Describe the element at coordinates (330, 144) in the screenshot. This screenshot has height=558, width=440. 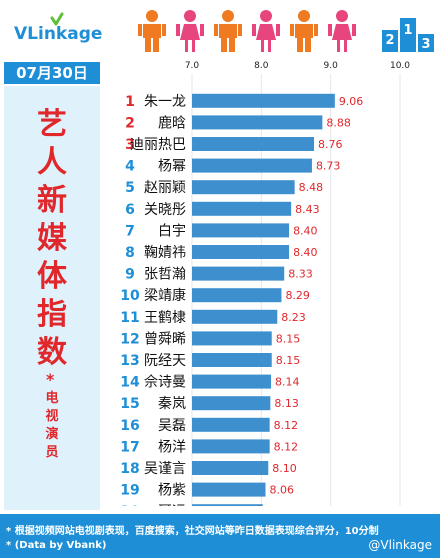
I see `value-label: 8.76` at that location.